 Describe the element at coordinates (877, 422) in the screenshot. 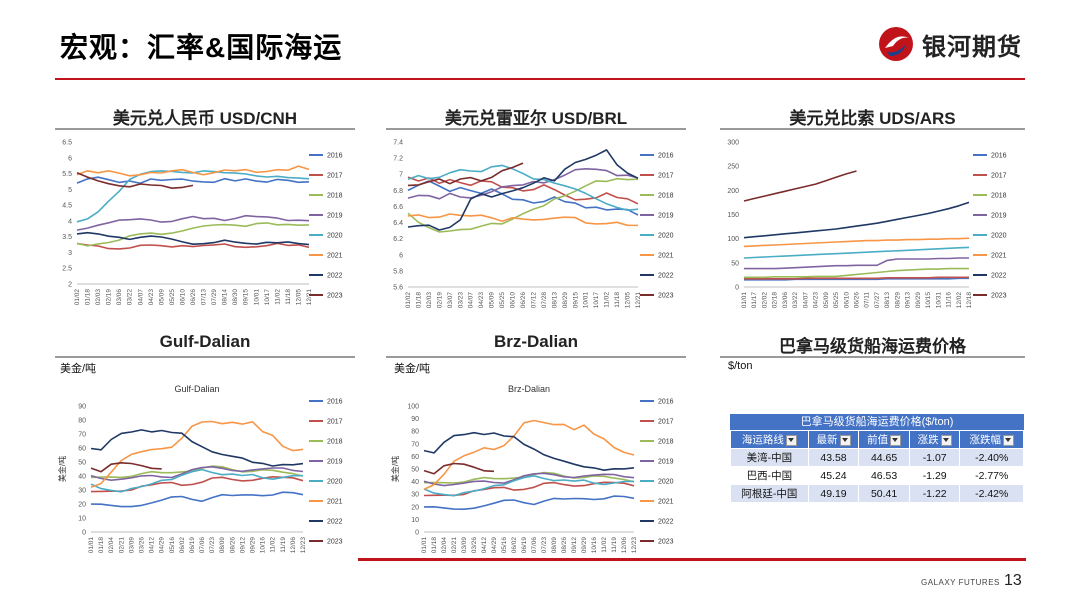

I see `freight-table-caption: 巴拿马级货船海运费价格($/ton)` at that location.